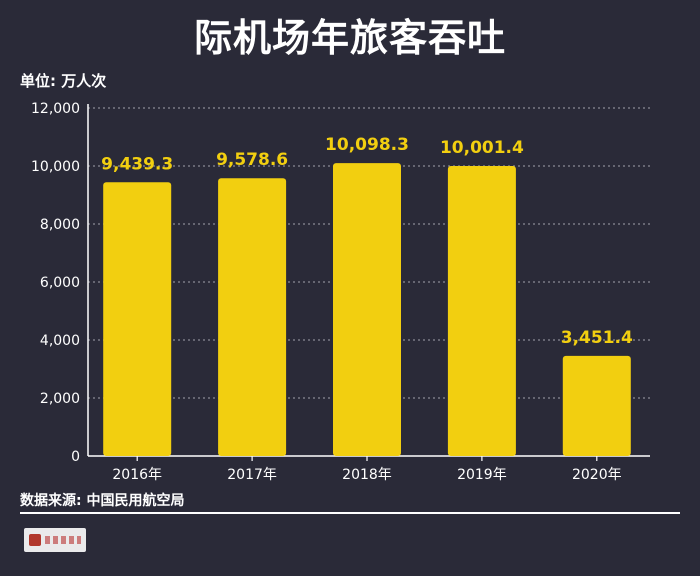 The width and height of the screenshot is (700, 576). What do you see at coordinates (75, 457) in the screenshot?
I see `y-tick-label: 0` at bounding box center [75, 457].